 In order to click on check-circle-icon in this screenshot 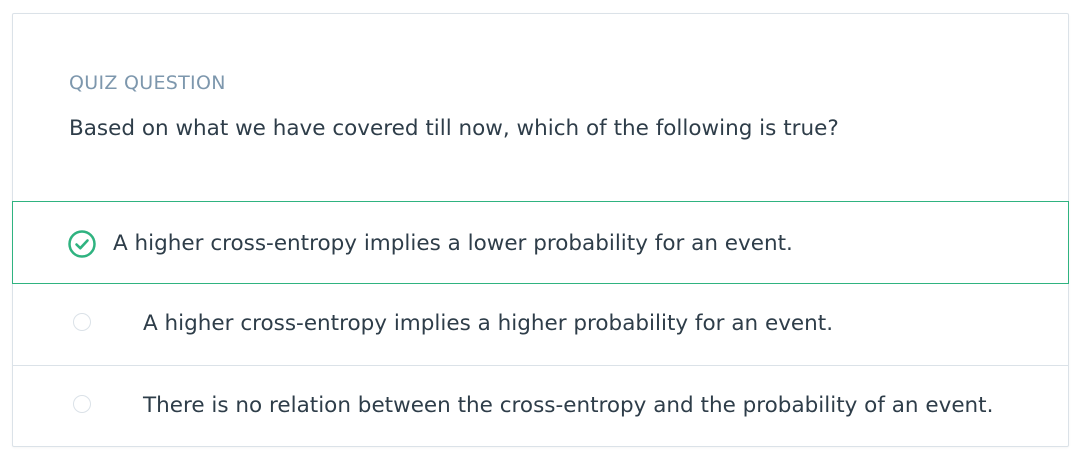, I will do `click(82, 244)`.